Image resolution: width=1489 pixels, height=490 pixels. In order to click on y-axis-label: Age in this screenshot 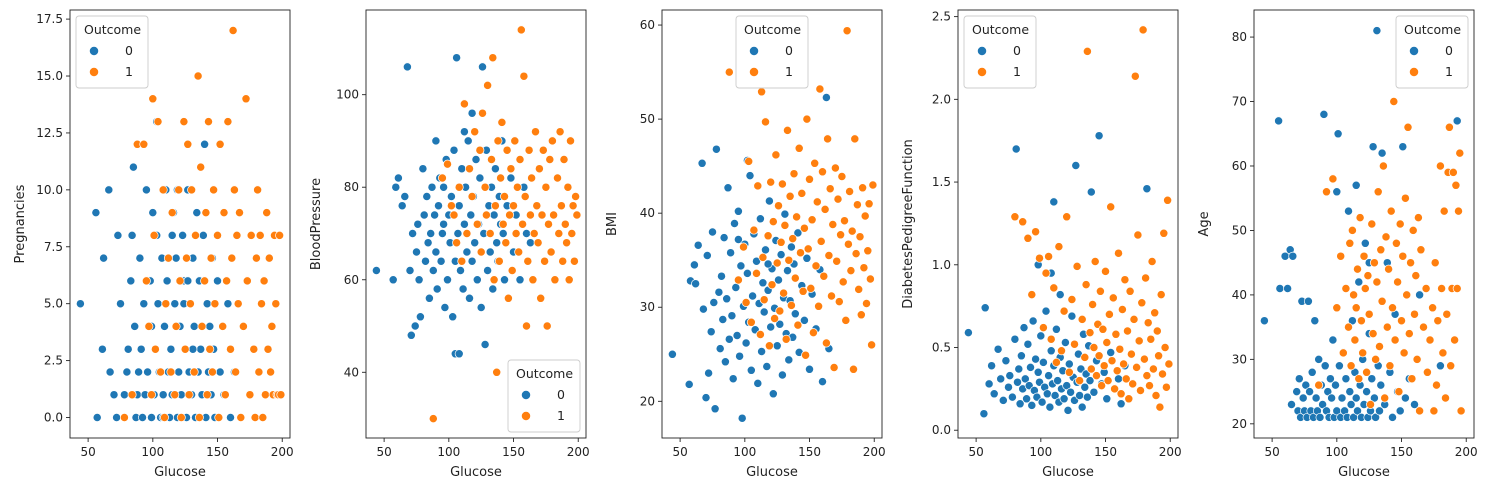, I will do `click(1204, 223)`.